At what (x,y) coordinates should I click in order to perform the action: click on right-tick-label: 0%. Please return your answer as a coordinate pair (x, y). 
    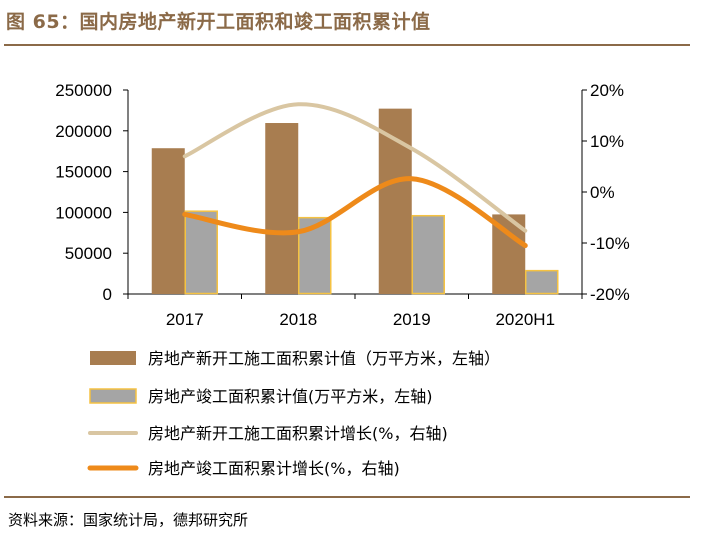
    Looking at the image, I should click on (602, 192).